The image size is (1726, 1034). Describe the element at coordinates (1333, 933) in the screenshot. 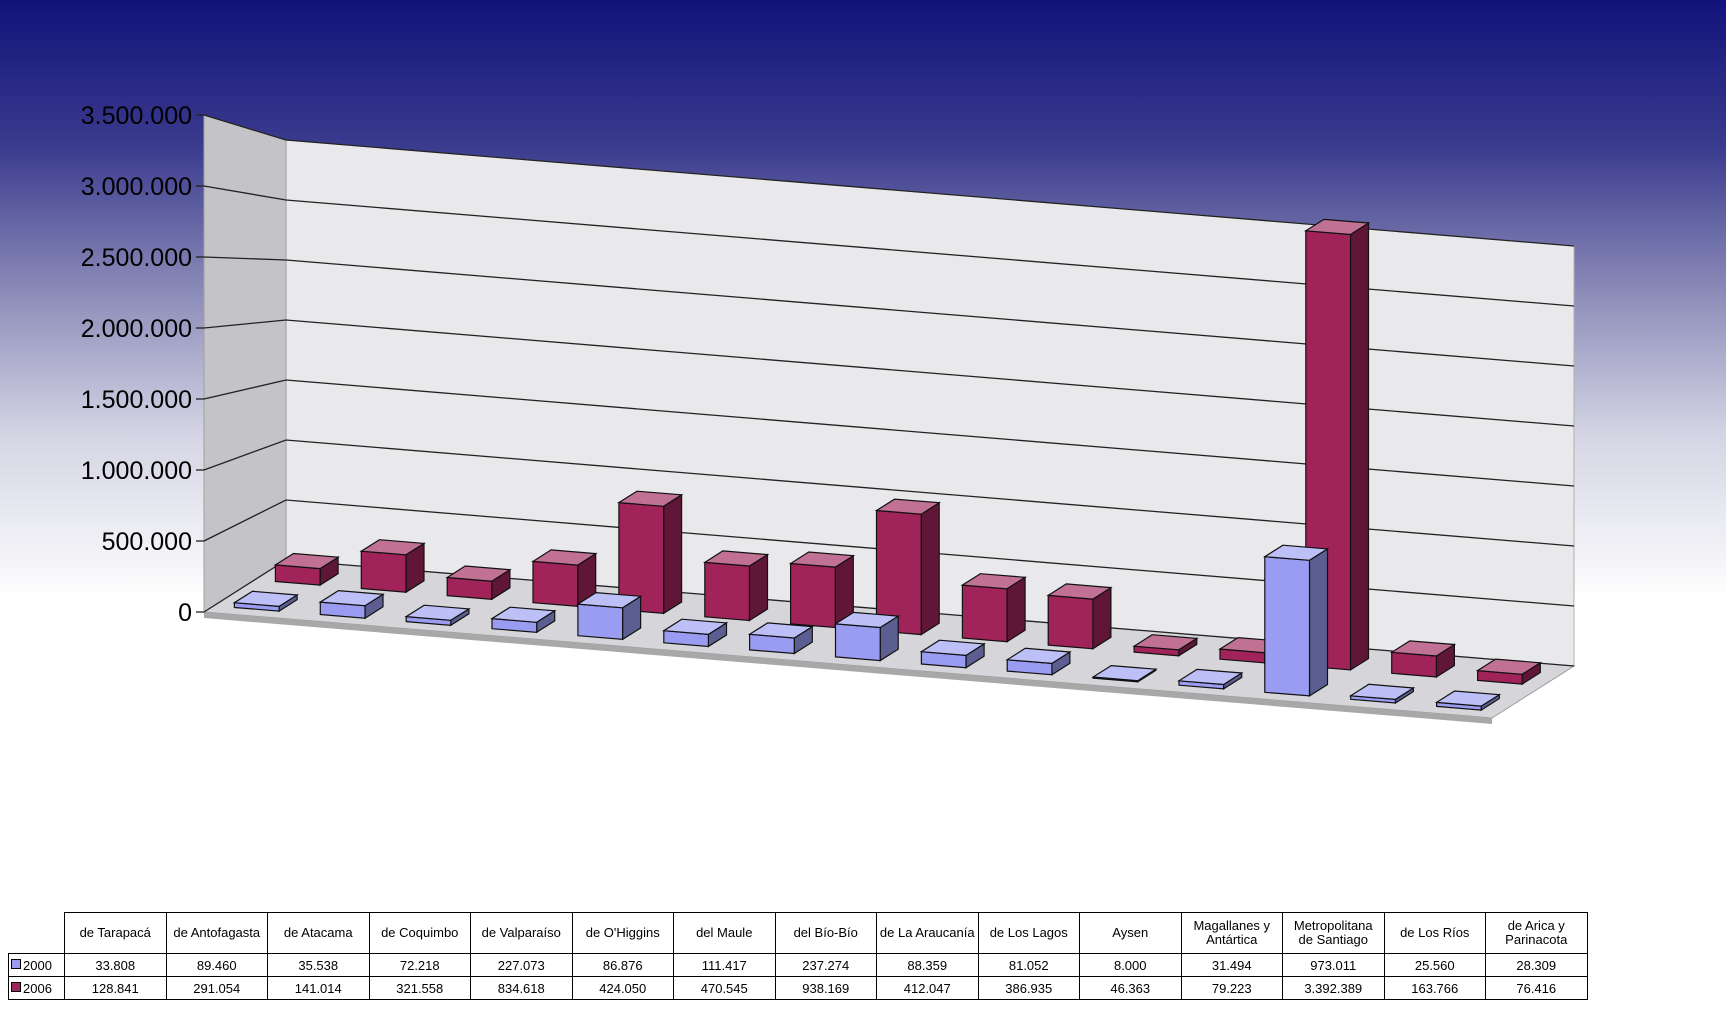

I see `category-label: Metropolitana de Santiago` at that location.